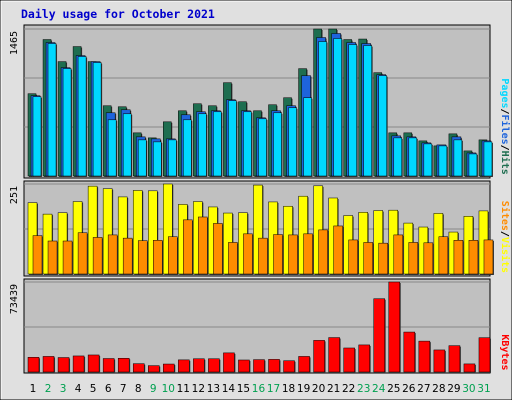 The width and height of the screenshot is (512, 400). What do you see at coordinates (108, 389) in the screenshot?
I see `day-label: 6` at bounding box center [108, 389].